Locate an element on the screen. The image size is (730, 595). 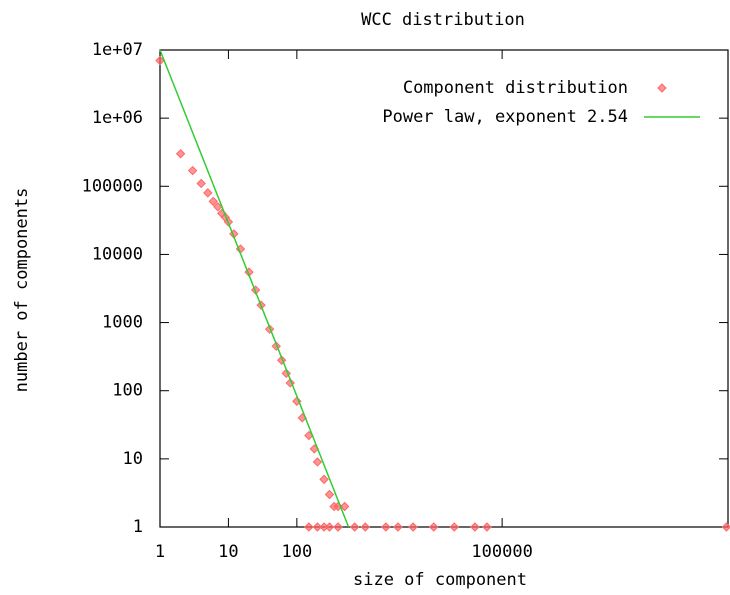
legend-label: Component distribution is located at coordinates (515, 88).